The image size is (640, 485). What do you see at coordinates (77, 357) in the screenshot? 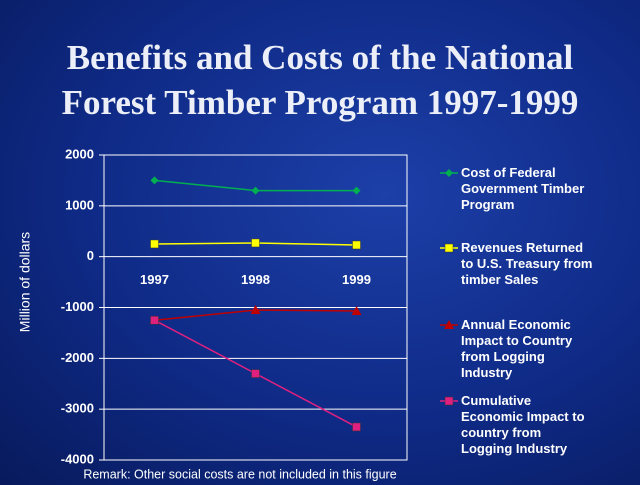
I see `y-tick-label: -2000` at bounding box center [77, 357].